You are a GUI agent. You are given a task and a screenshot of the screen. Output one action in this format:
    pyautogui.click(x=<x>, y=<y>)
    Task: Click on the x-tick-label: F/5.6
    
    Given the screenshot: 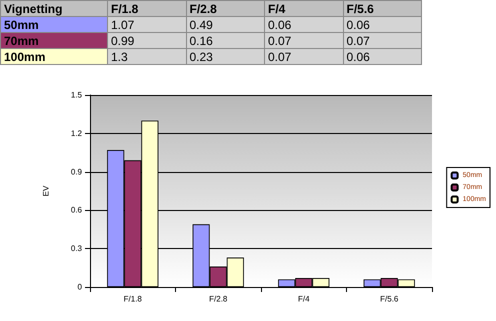 What is the action you would take?
    pyautogui.click(x=389, y=299)
    